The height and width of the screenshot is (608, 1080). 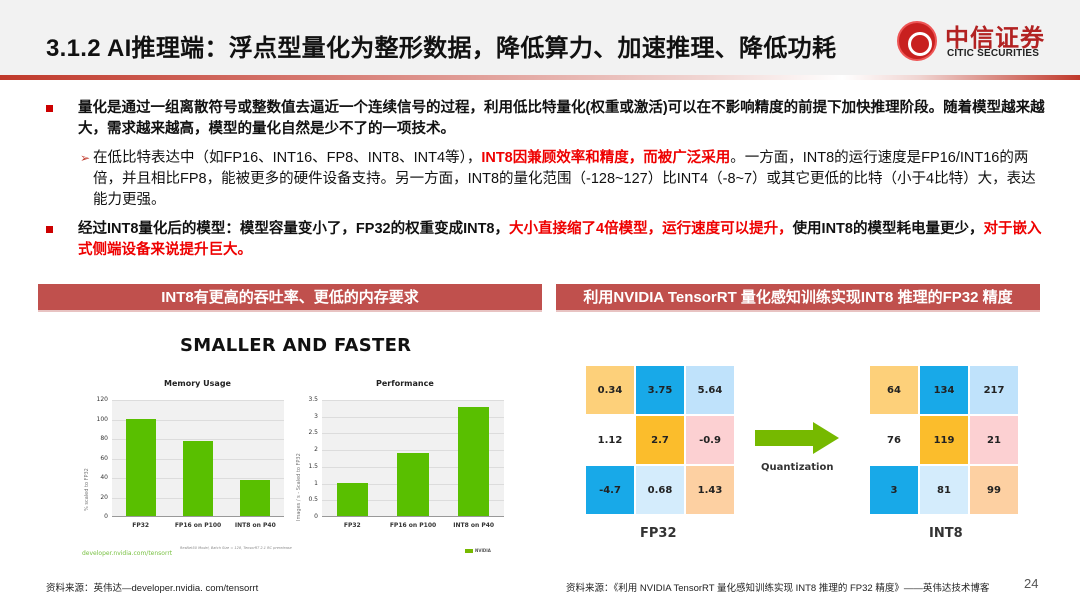 What do you see at coordinates (287, 158) in the screenshot?
I see `bullet-text: 在低比特表达中（如FP16、INT16、FP8、INT8、INT4等），` at bounding box center [287, 158].